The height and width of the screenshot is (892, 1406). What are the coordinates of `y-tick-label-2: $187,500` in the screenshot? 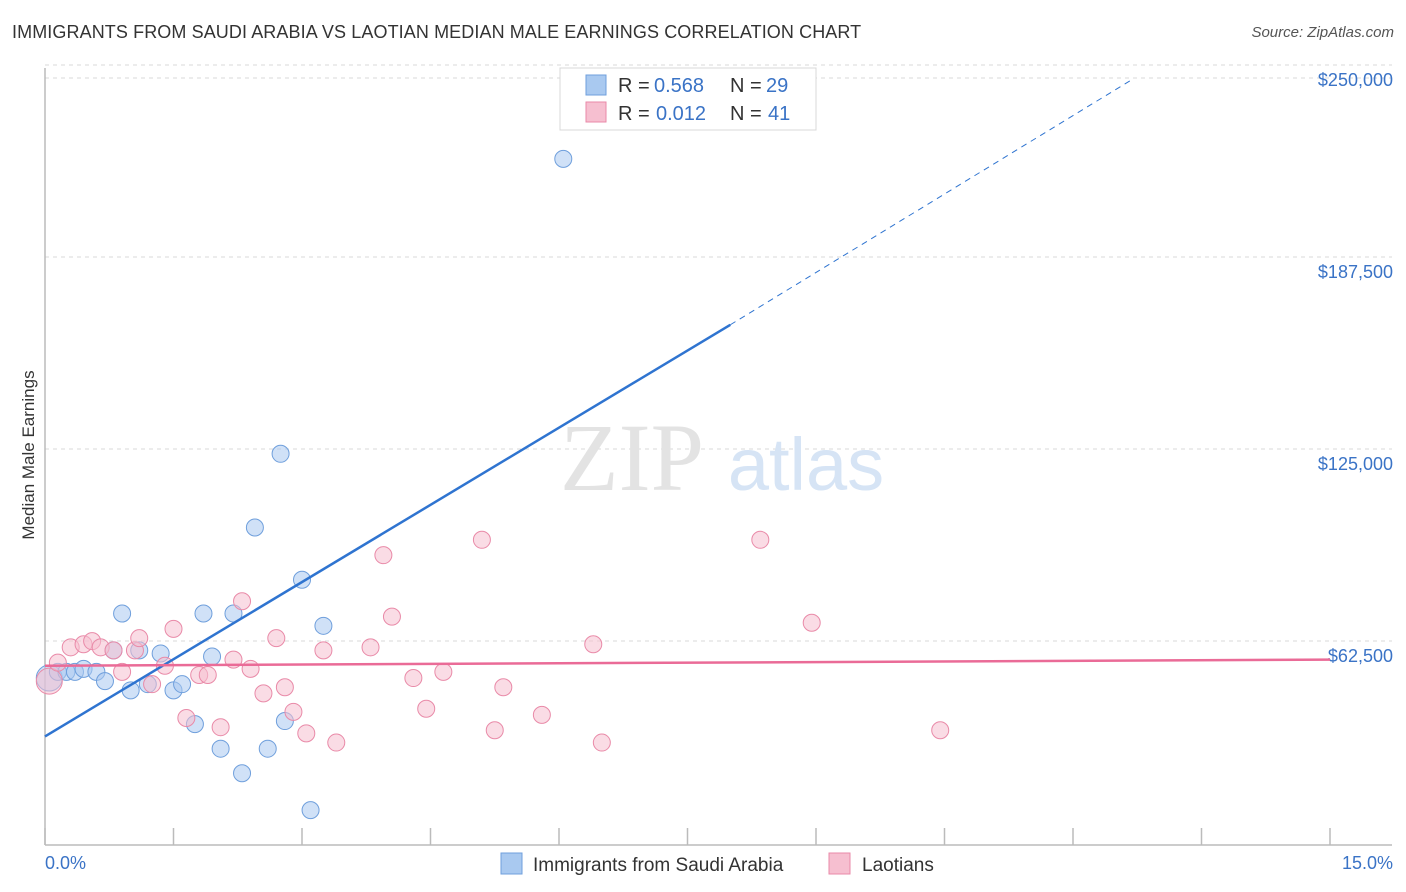 It's located at (1355, 272).